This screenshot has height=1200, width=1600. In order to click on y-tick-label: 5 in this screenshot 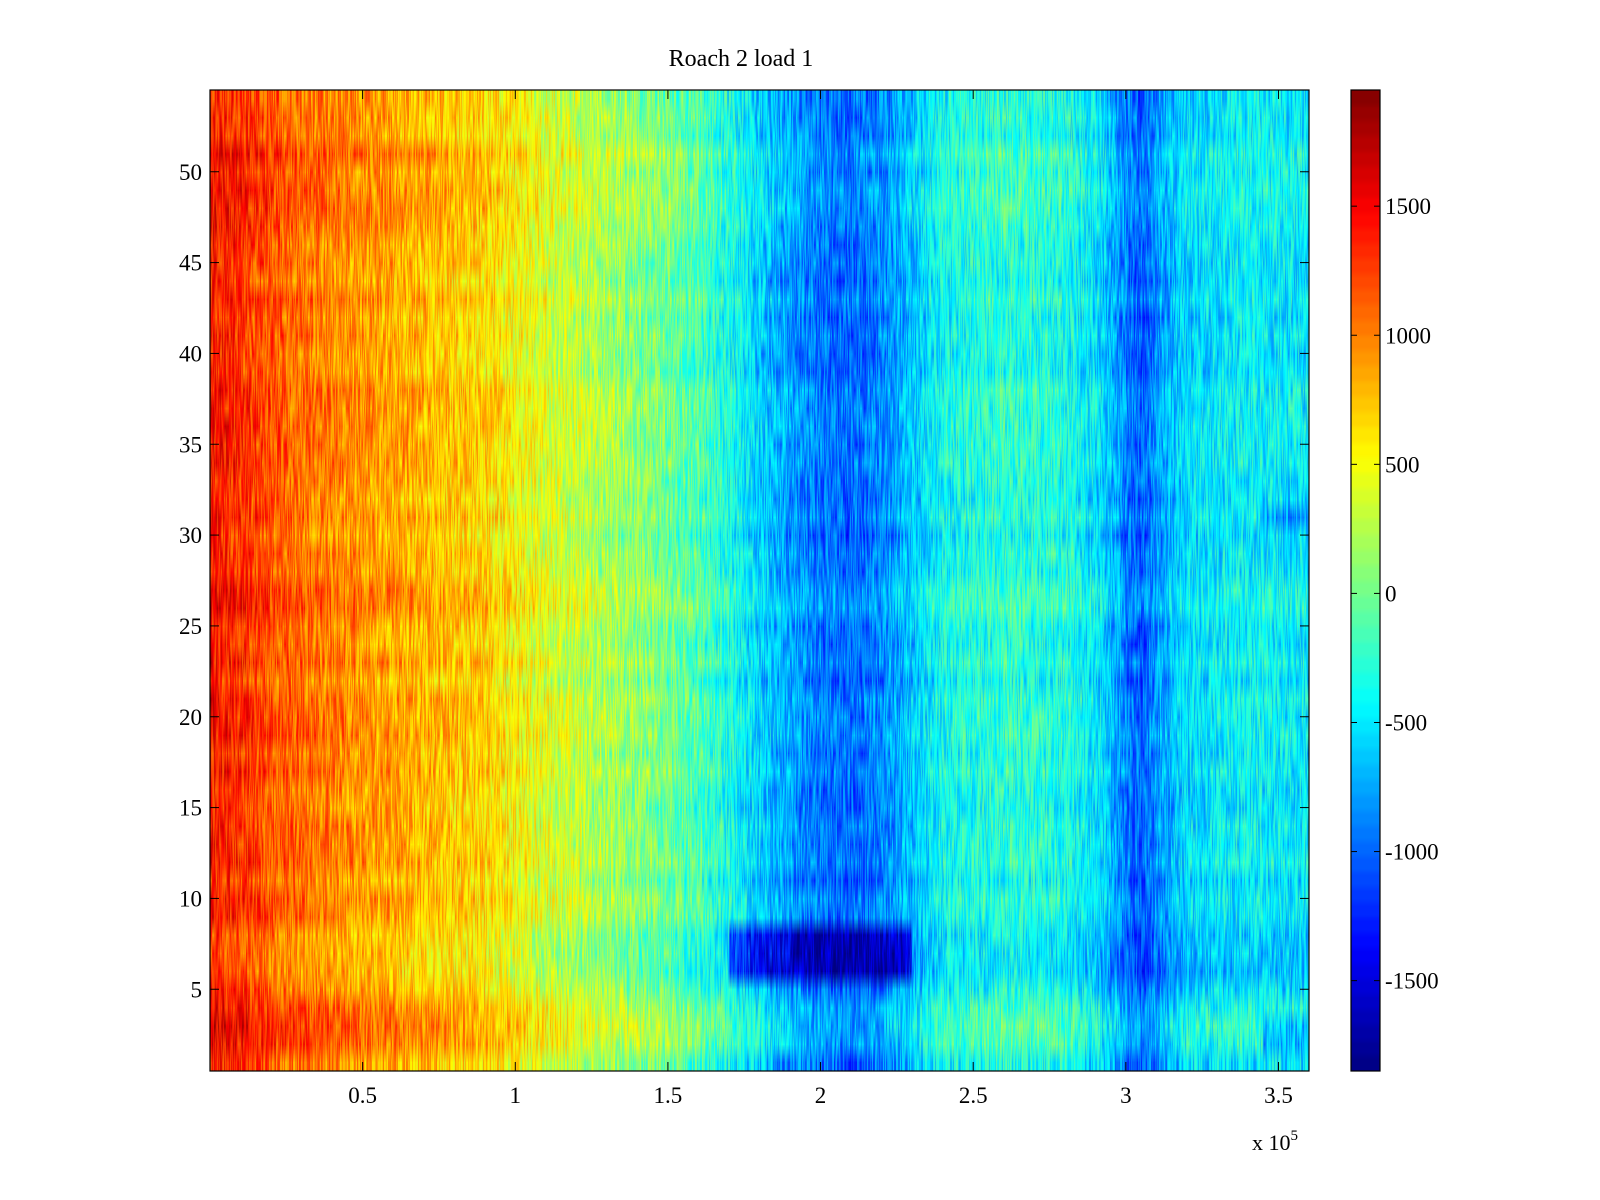, I will do `click(197, 989)`.